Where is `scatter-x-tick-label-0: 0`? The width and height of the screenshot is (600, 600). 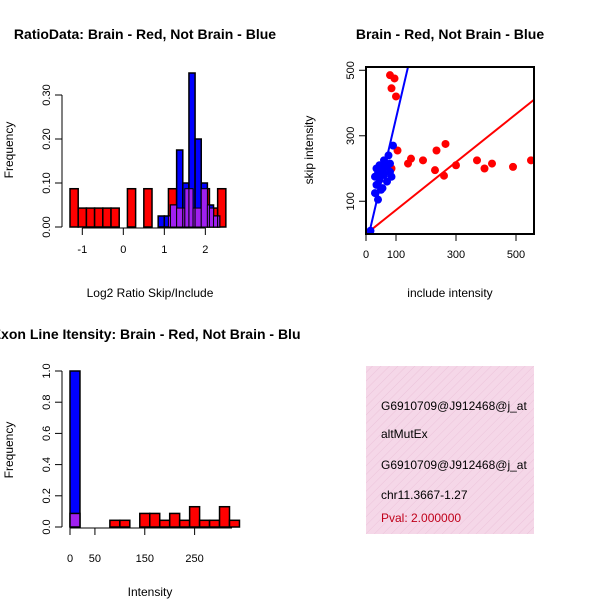
scatter-x-tick-label-0: 0 is located at coordinates (366, 255).